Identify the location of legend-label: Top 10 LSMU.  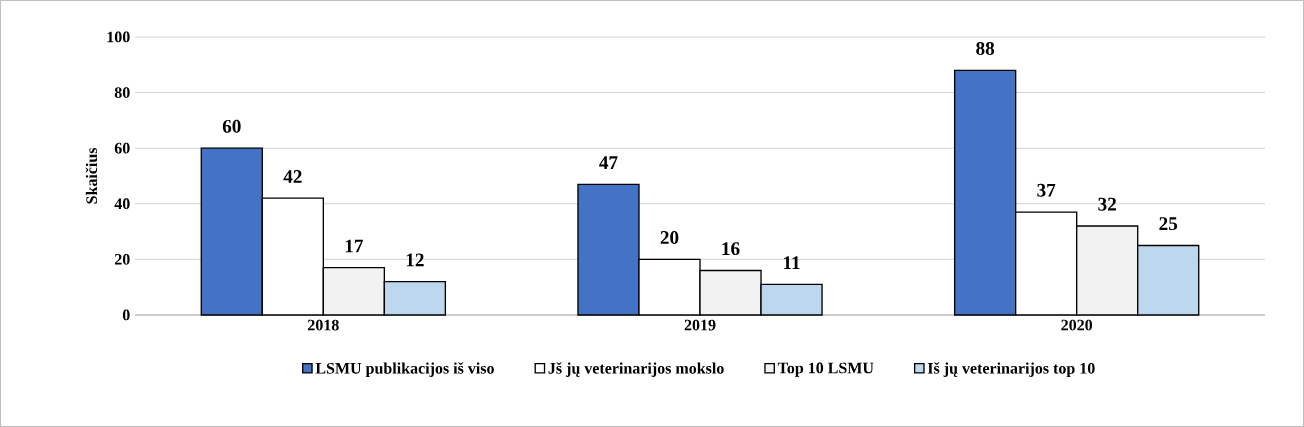
(825, 369).